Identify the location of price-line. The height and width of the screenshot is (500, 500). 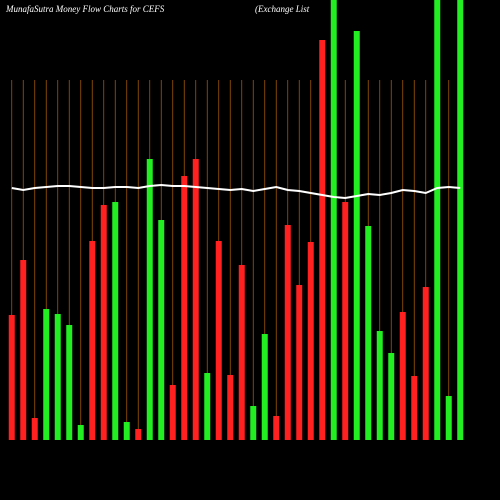
(236, 191).